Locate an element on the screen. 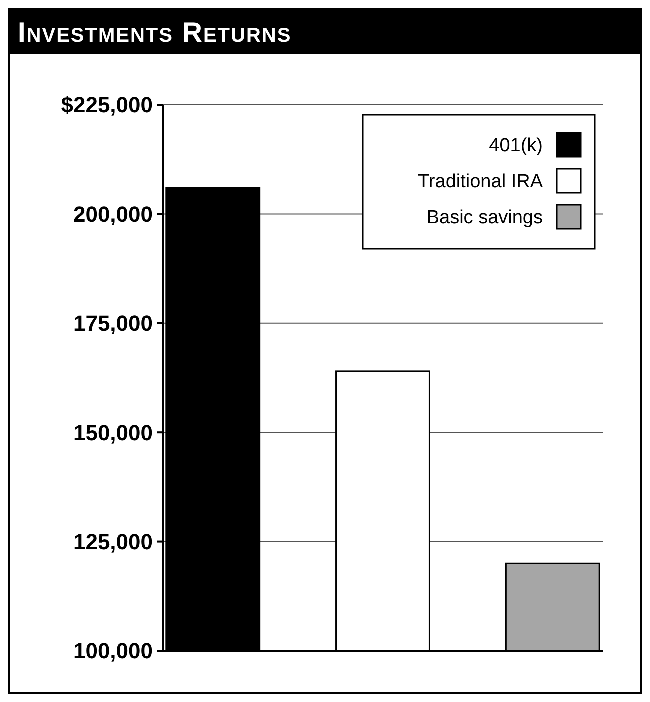 This screenshot has width=650, height=702. y-tick-label: 175,000 is located at coordinates (113, 323).